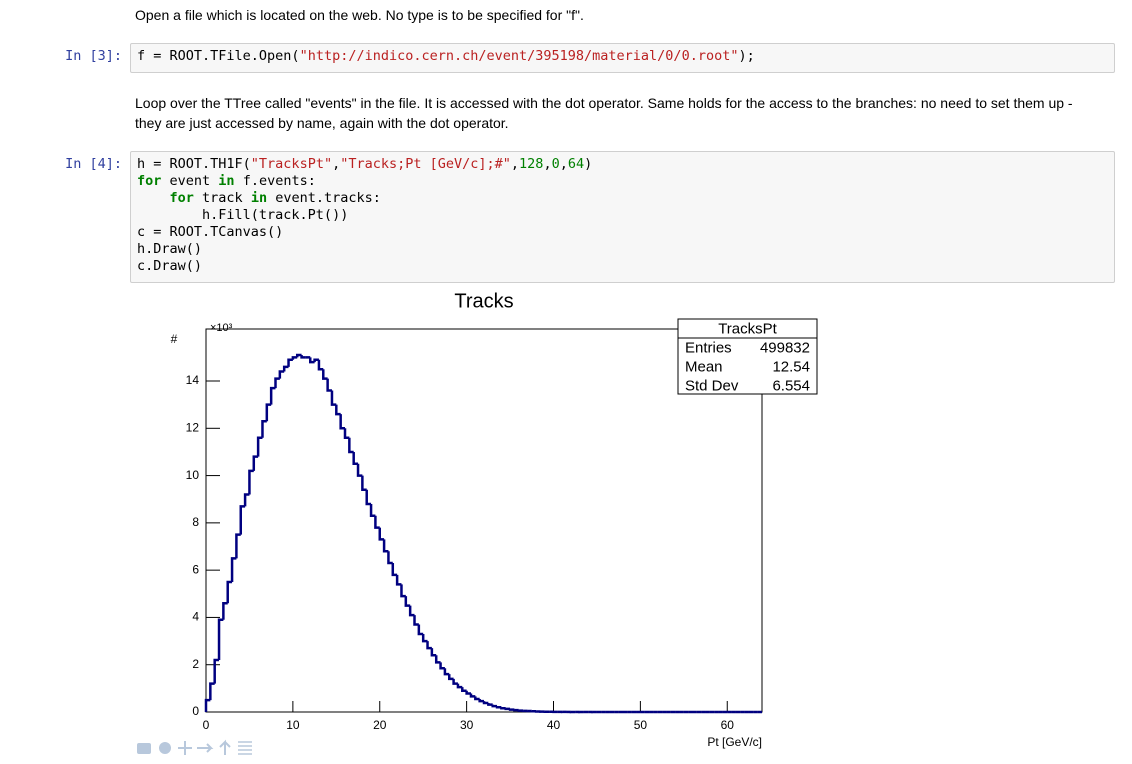 Image resolution: width=1132 pixels, height=764 pixels. Describe the element at coordinates (708, 347) in the screenshot. I see `stats-label: Entries` at that location.